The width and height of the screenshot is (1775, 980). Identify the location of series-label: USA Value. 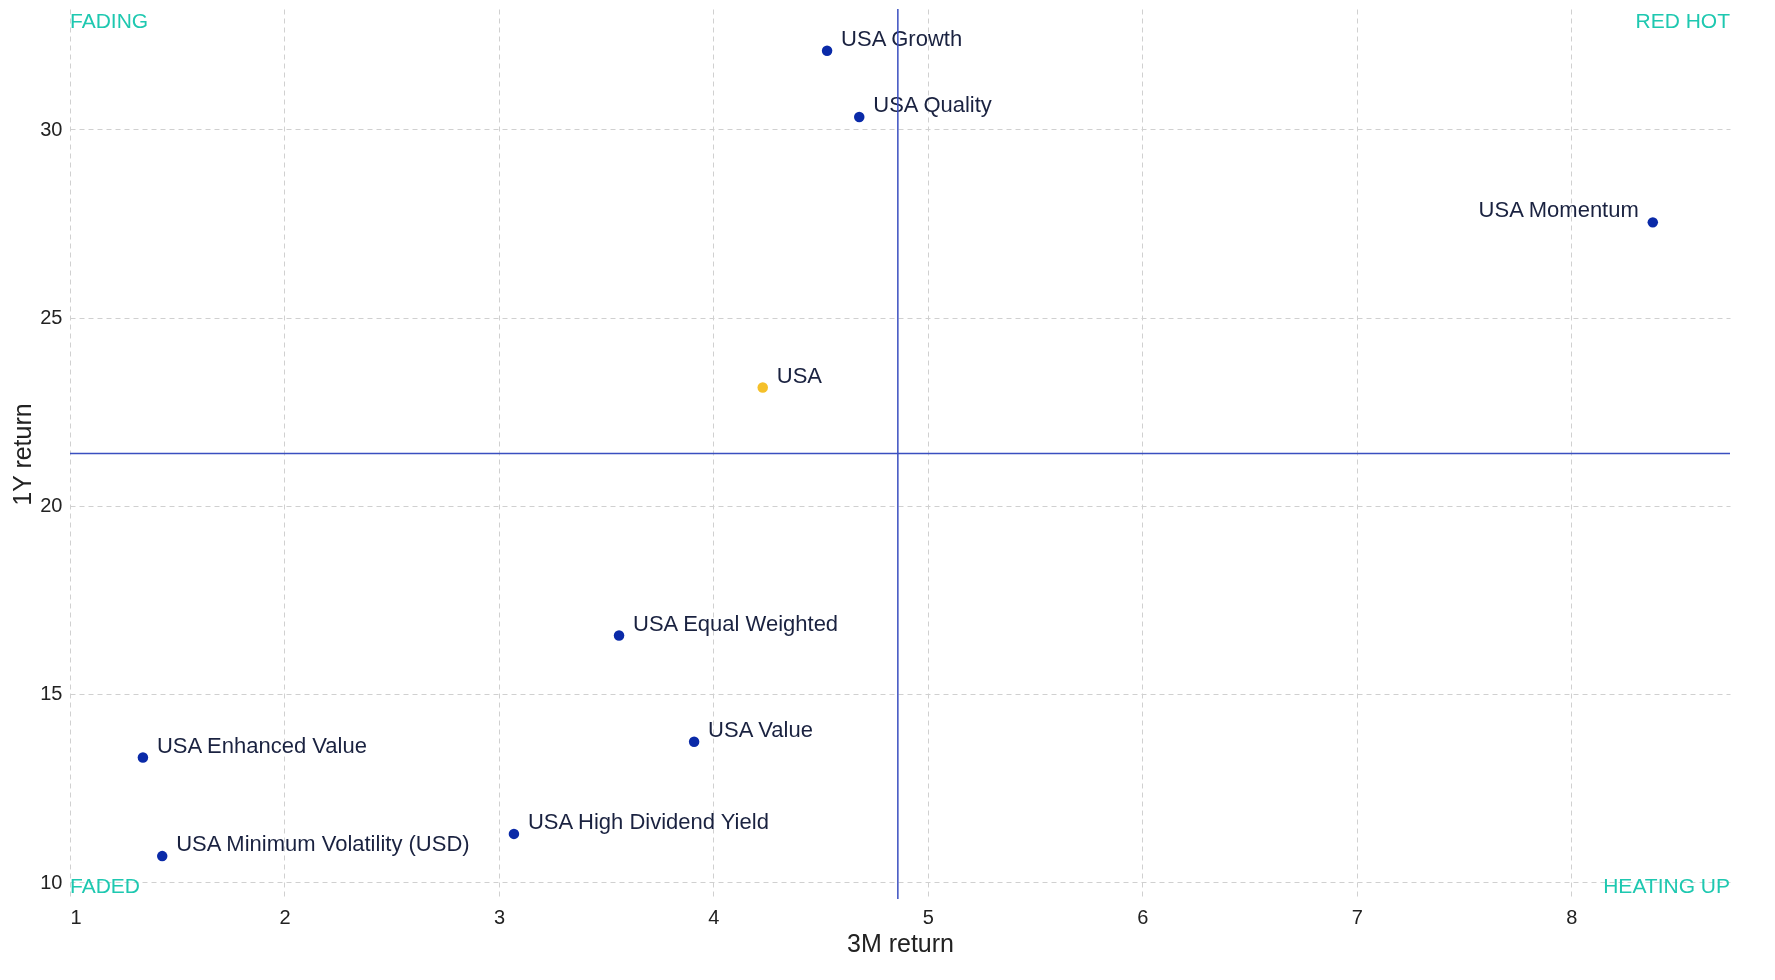
(760, 729).